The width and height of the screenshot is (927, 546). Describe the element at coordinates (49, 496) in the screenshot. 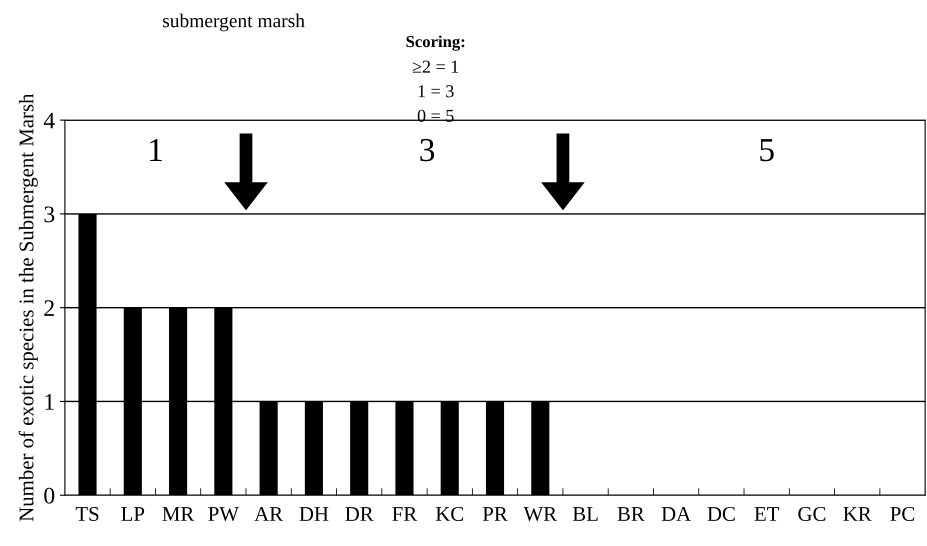

I see `y-tick-label: 0` at that location.